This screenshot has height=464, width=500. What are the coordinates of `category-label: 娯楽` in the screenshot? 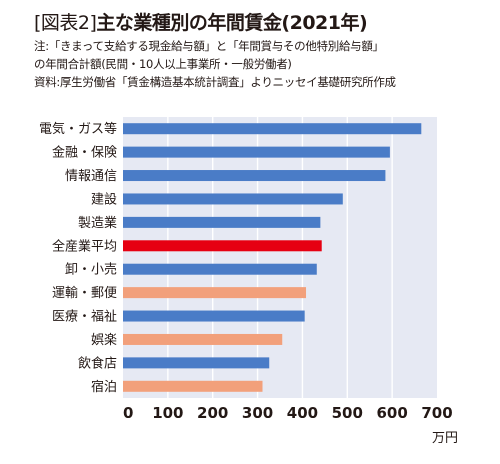 It's located at (104, 340).